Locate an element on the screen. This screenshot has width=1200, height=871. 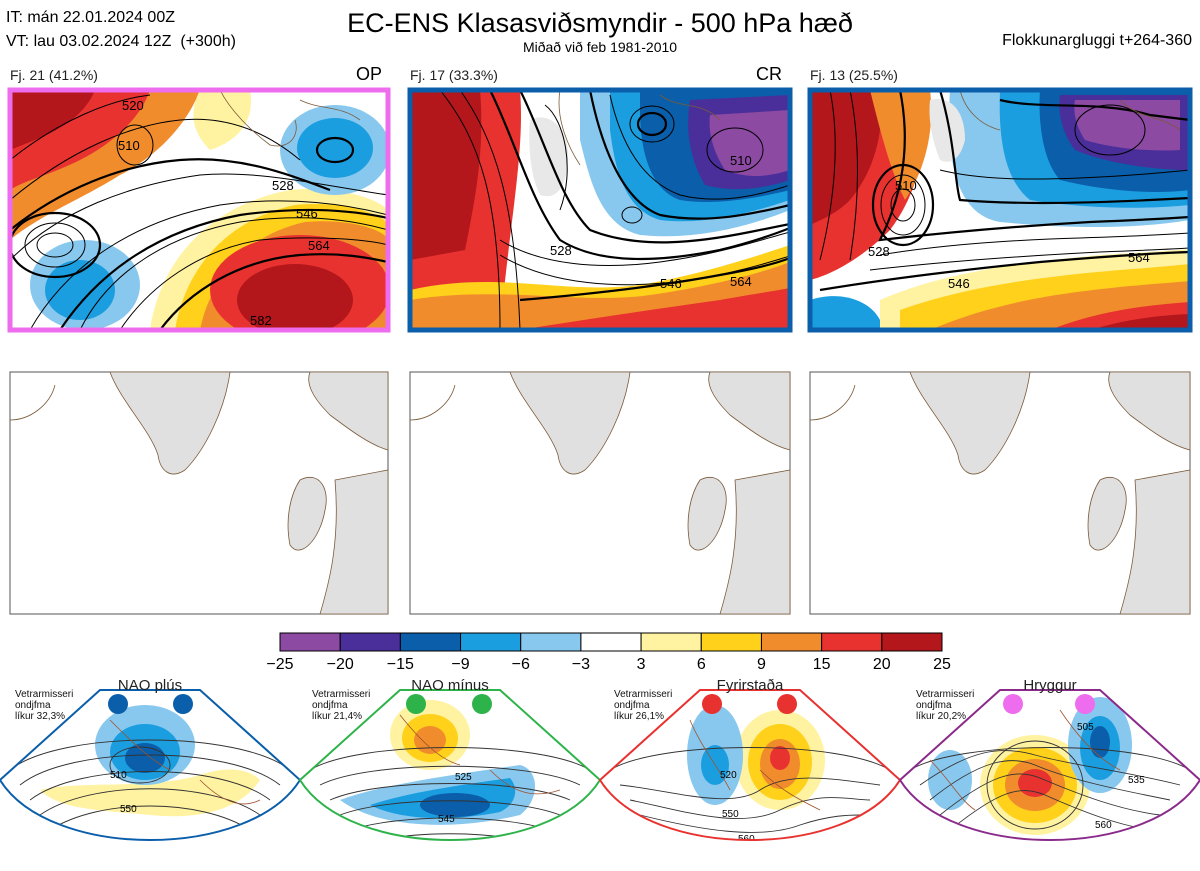
regime-2-info: Vetrarmisseri ondjfma líkur 21,4% is located at coordinates (341, 705).